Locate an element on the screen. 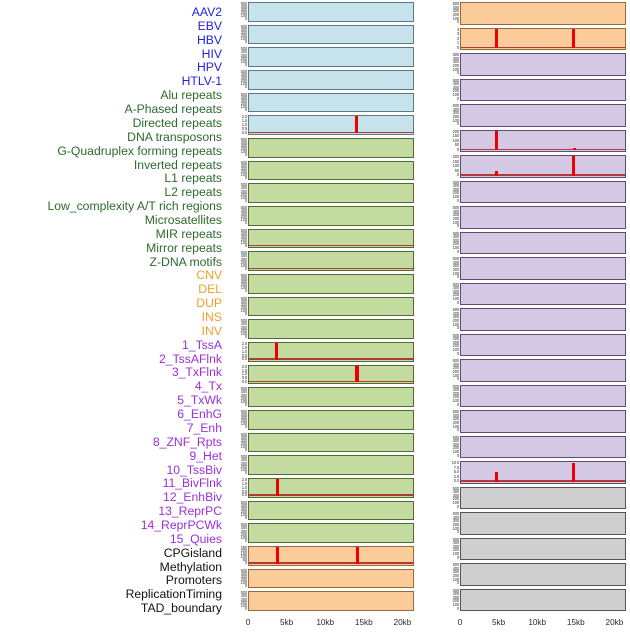 This screenshot has height=632, width=630. row-label-ebv: EBV is located at coordinates (209, 25).